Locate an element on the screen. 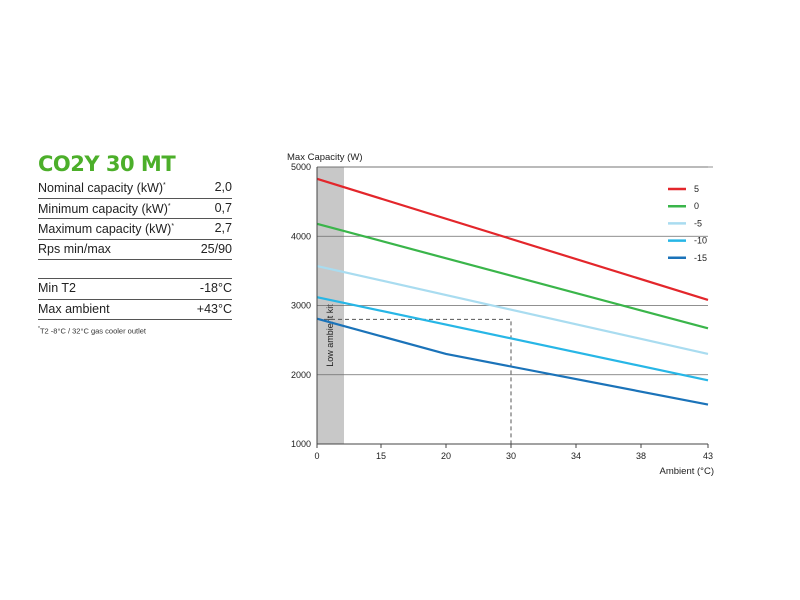  spec-row-maximum-capacity: Maximum capacity (kW)* 2,7 is located at coordinates (135, 229).